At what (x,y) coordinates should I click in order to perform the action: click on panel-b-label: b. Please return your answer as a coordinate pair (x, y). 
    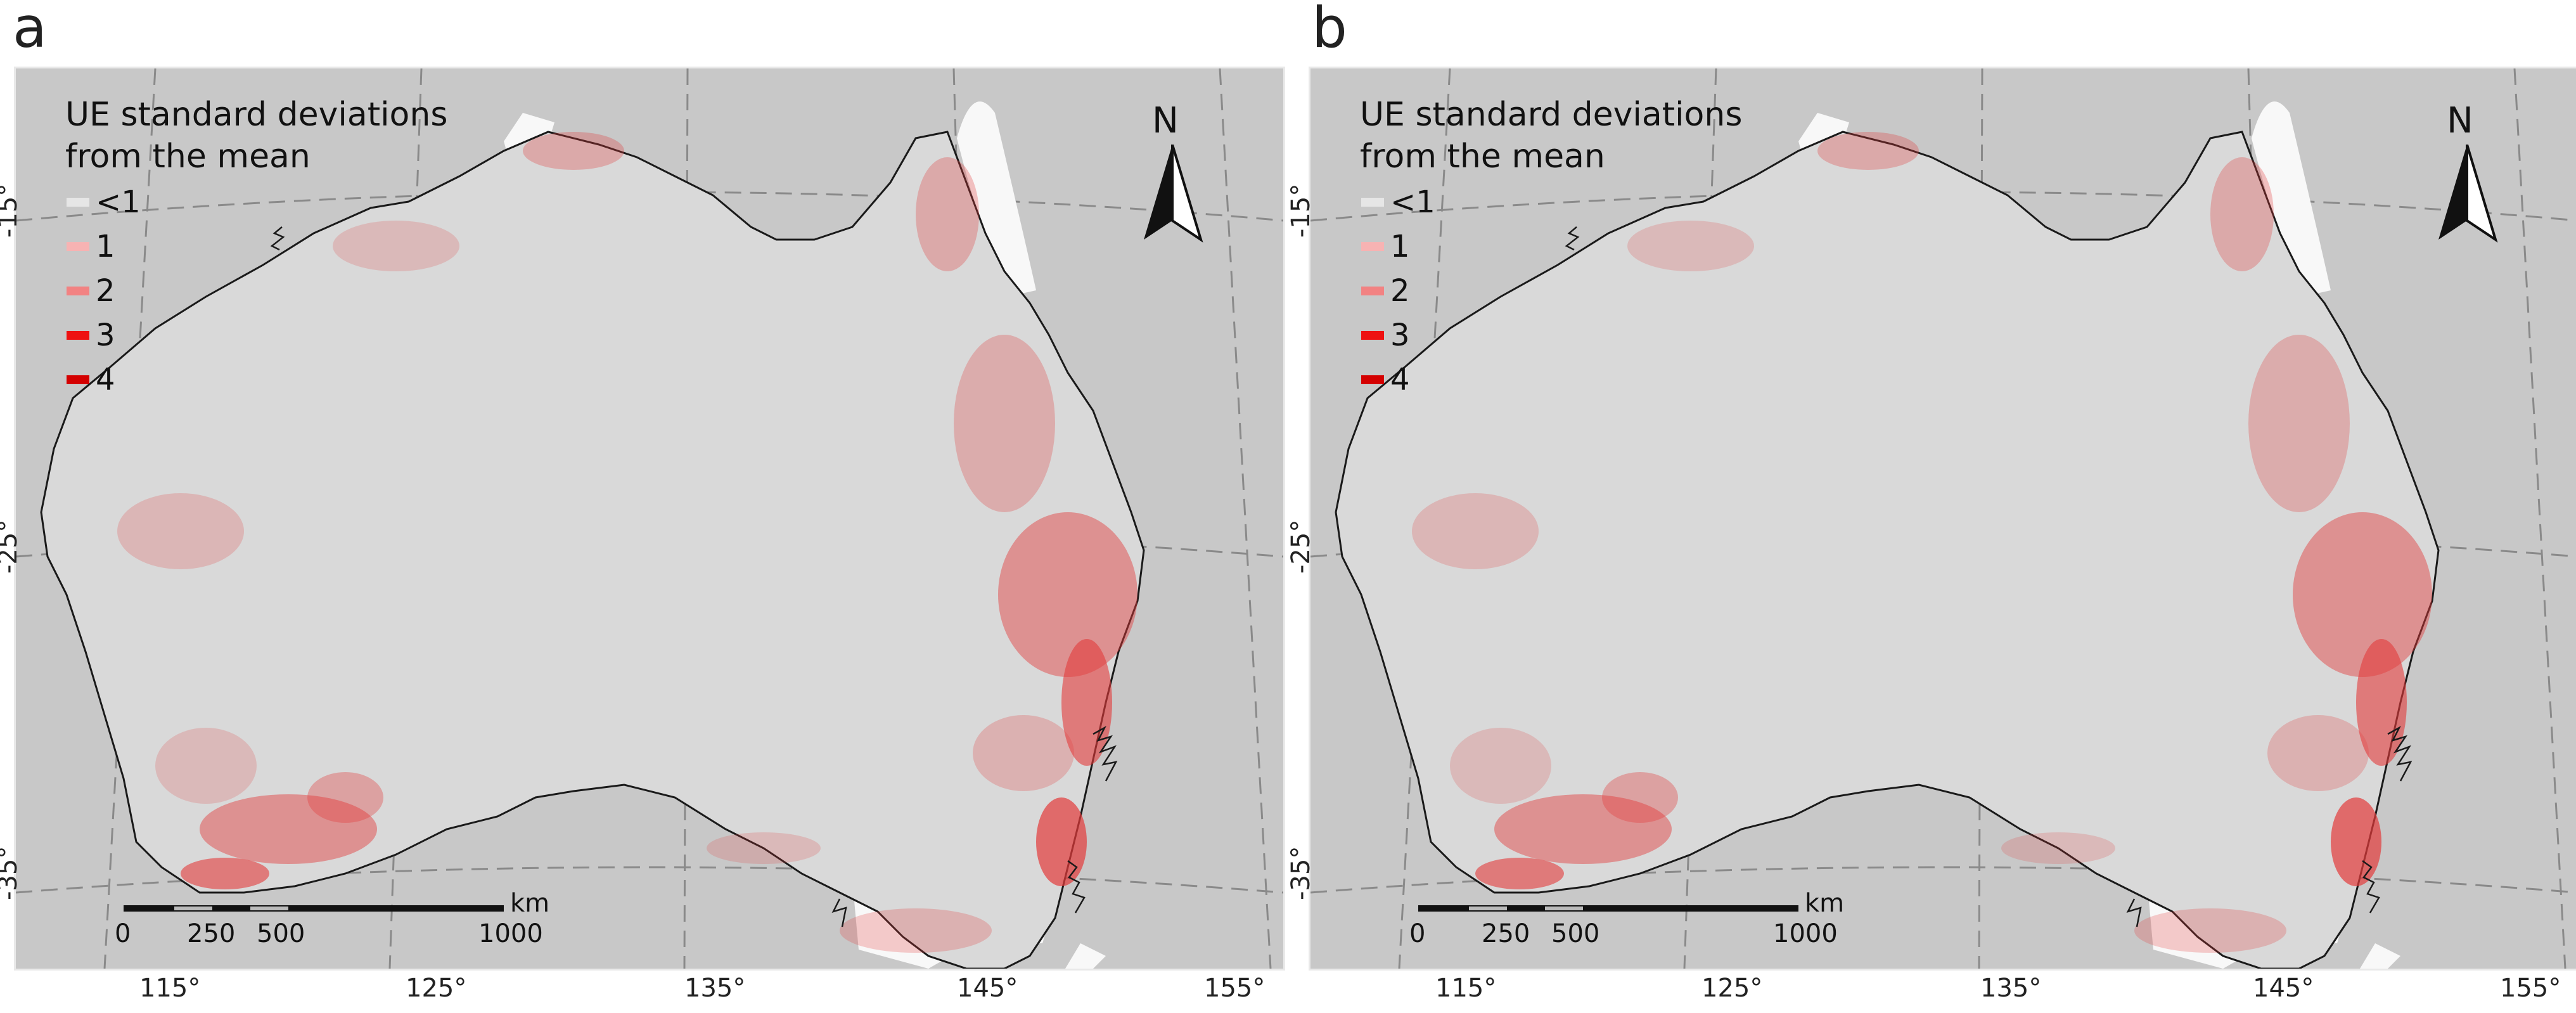
    Looking at the image, I should click on (1329, 30).